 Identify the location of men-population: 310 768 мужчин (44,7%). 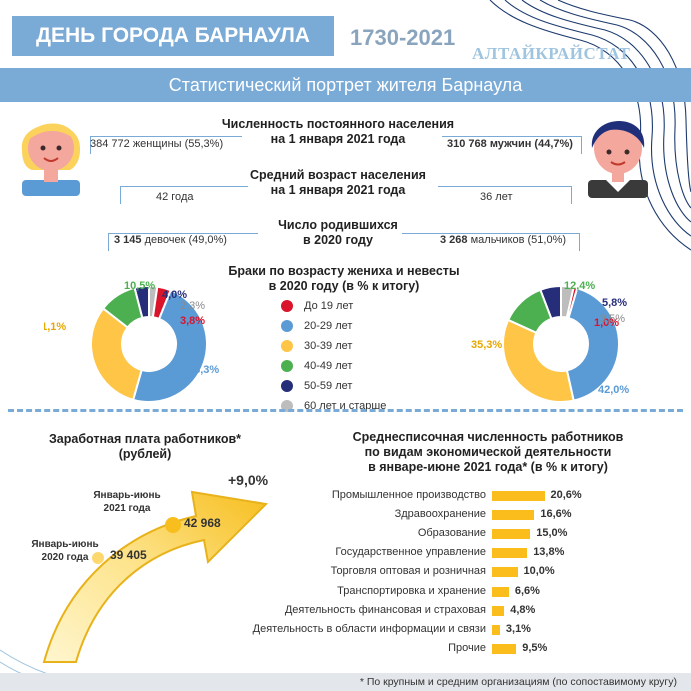
(510, 144).